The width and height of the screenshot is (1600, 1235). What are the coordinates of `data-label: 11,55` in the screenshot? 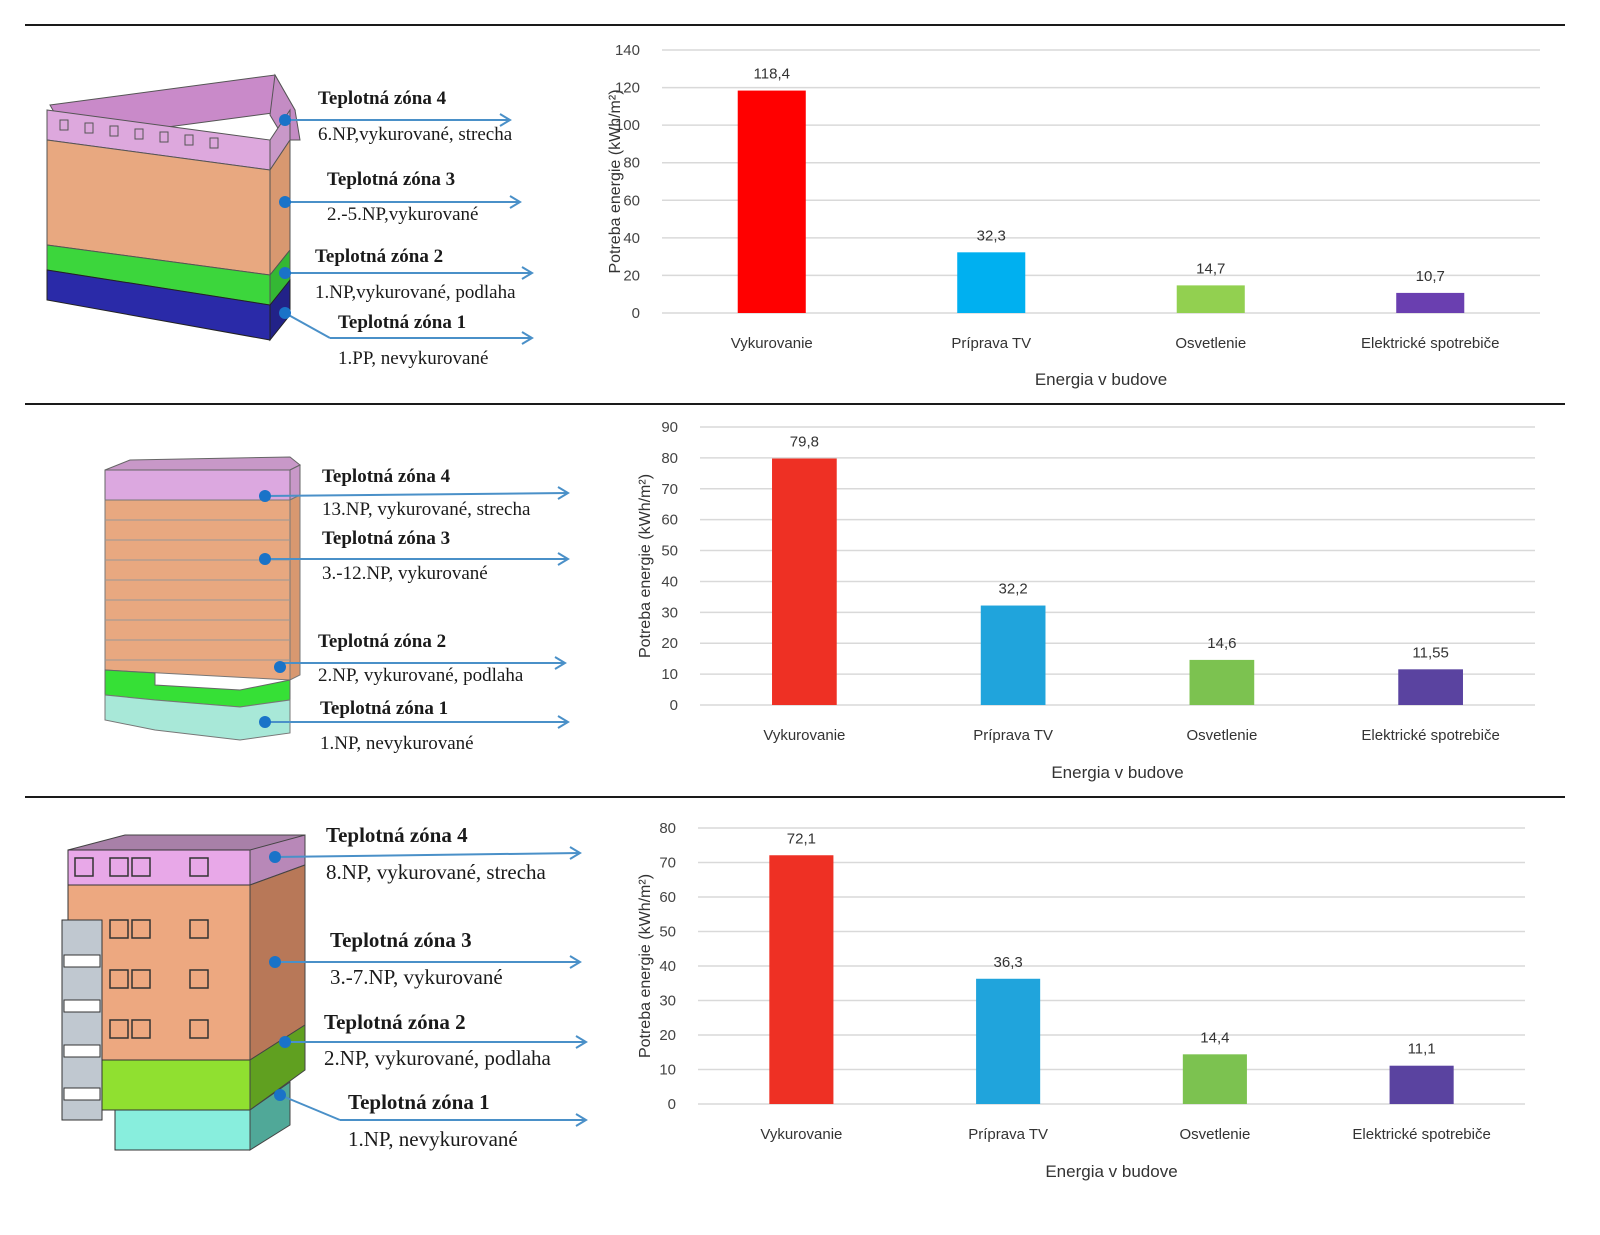 It's located at (1430, 652).